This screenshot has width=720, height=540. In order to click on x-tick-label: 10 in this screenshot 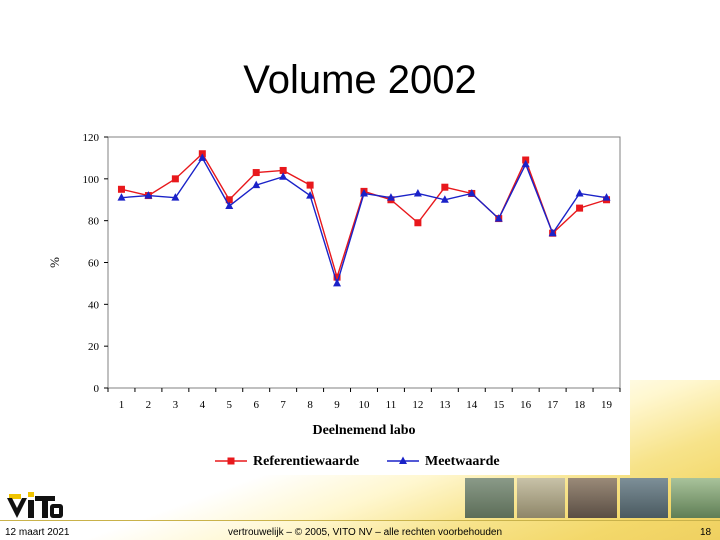, I will do `click(365, 405)`.